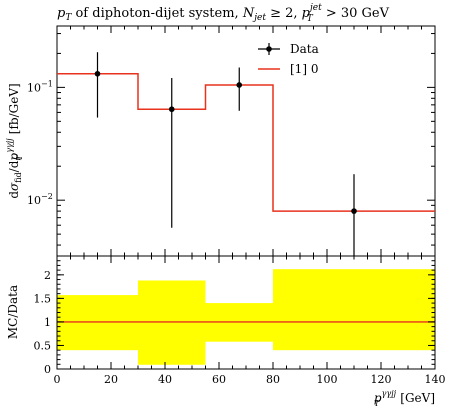 Image resolution: width=450 pixels, height=407 pixels. I want to click on main-y-tick-label: 10⁻¹, so click(40, 86).